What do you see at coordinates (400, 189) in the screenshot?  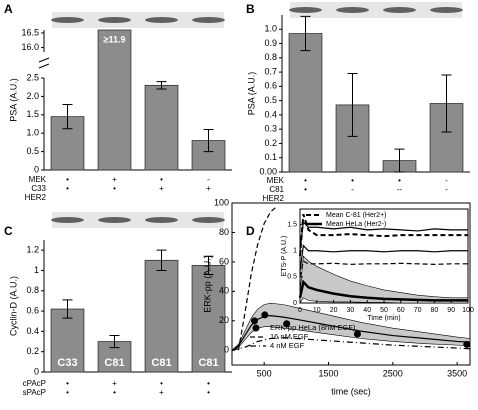 I see `condition-mark: --` at bounding box center [400, 189].